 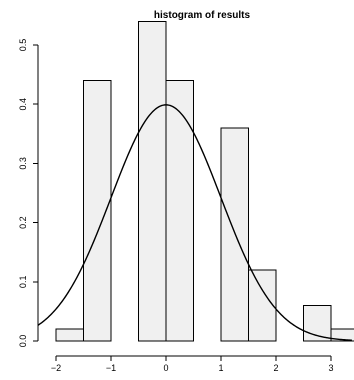 What do you see at coordinates (56, 368) in the screenshot?
I see `x-tick-label: −2` at bounding box center [56, 368].